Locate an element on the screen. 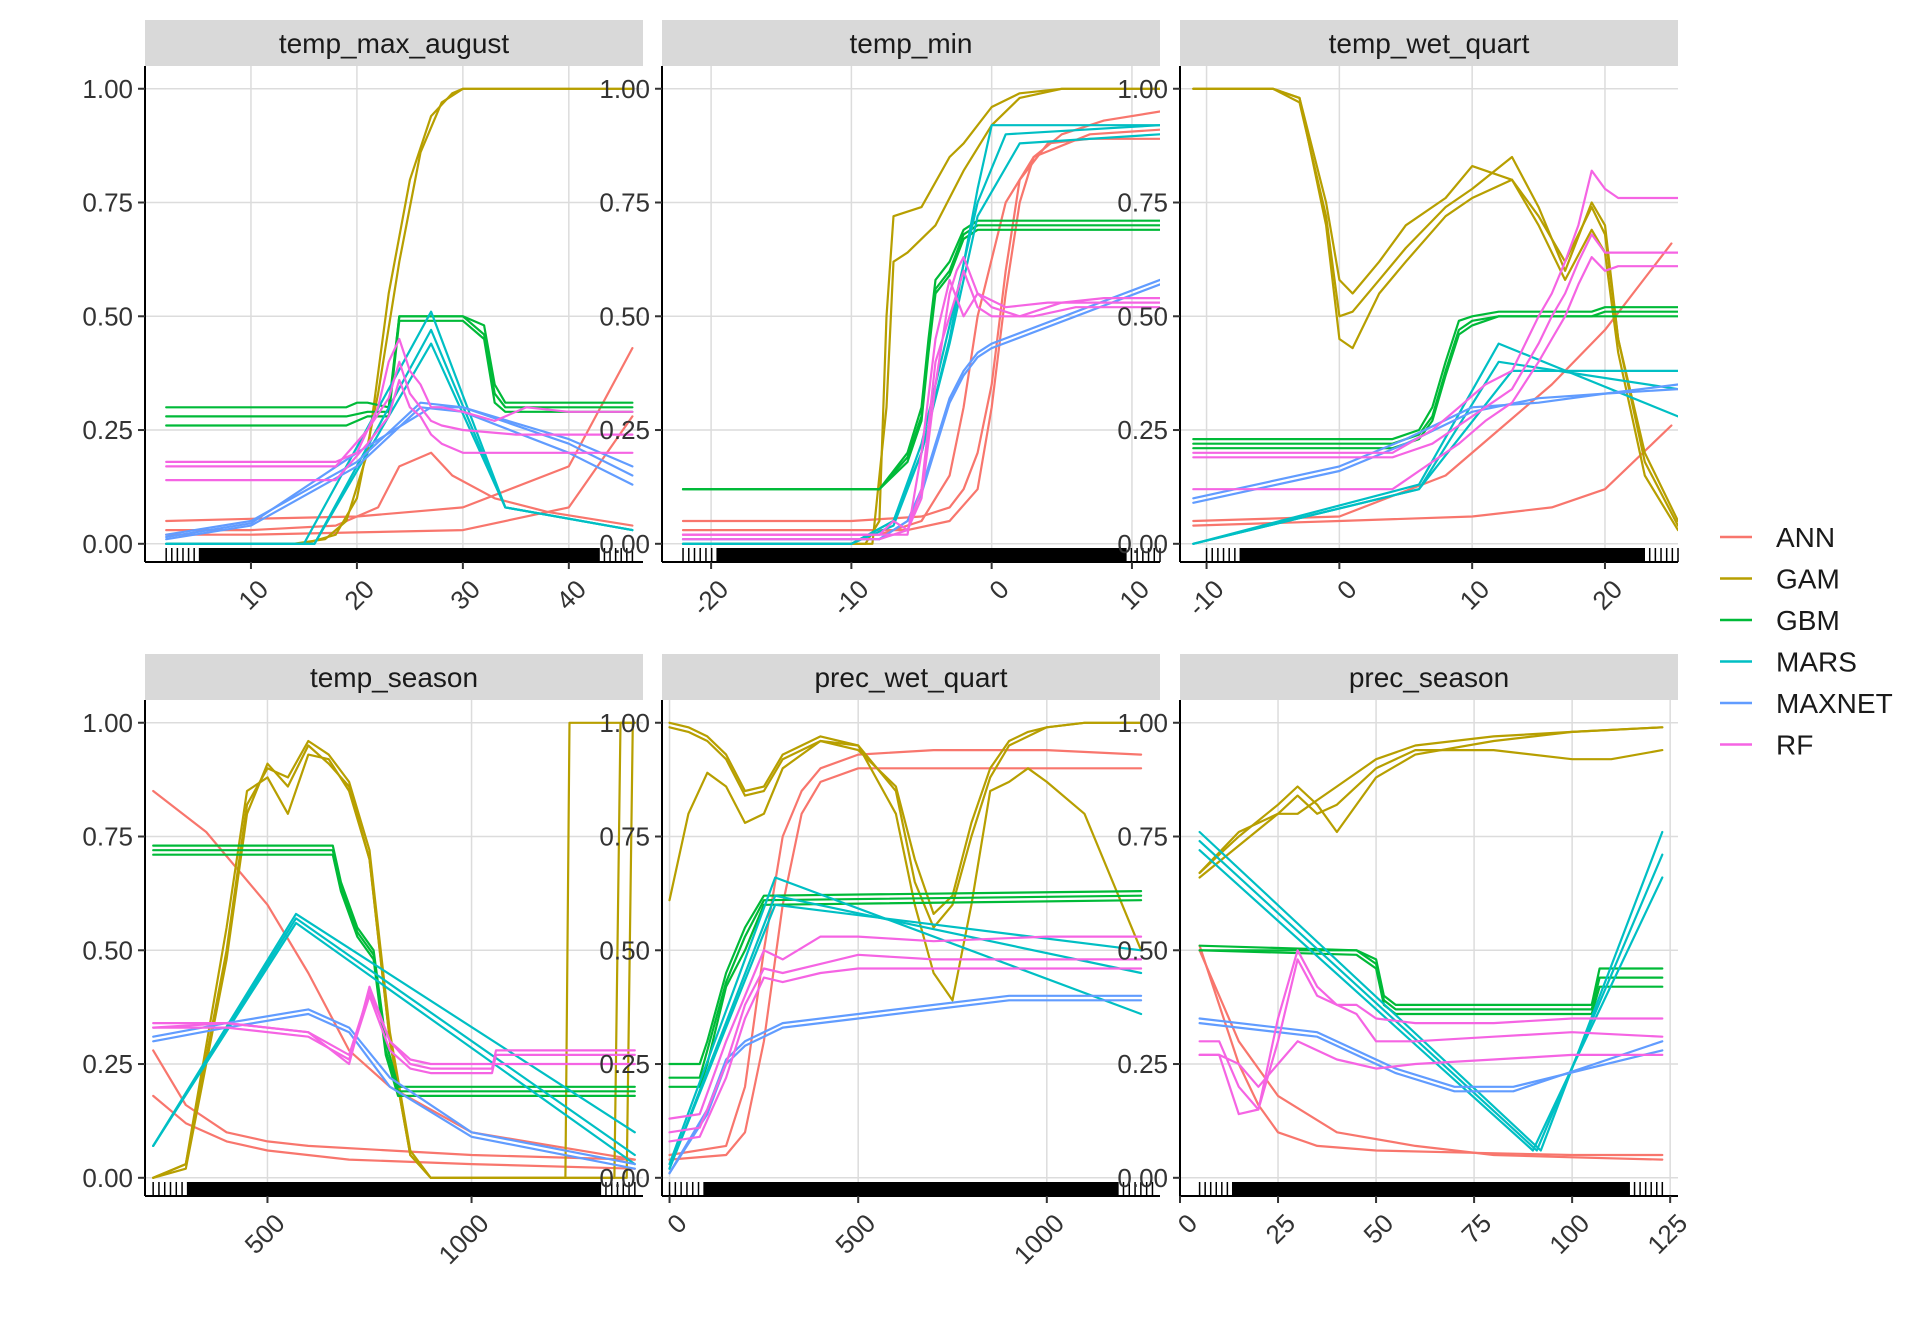 The width and height of the screenshot is (1920, 1344). rug-marks is located at coordinates (921, 555).